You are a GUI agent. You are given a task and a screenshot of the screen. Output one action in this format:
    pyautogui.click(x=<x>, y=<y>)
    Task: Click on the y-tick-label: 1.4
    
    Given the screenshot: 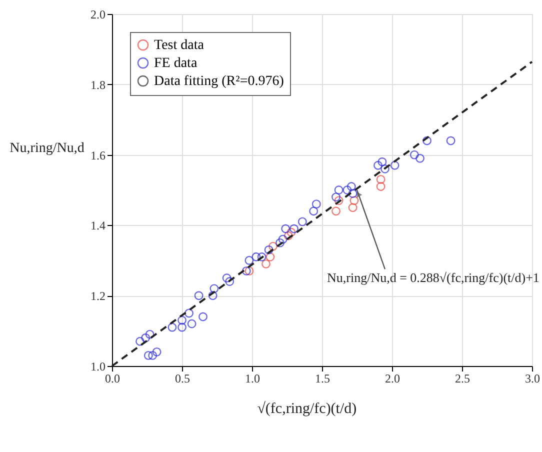 What is the action you would take?
    pyautogui.click(x=98, y=225)
    